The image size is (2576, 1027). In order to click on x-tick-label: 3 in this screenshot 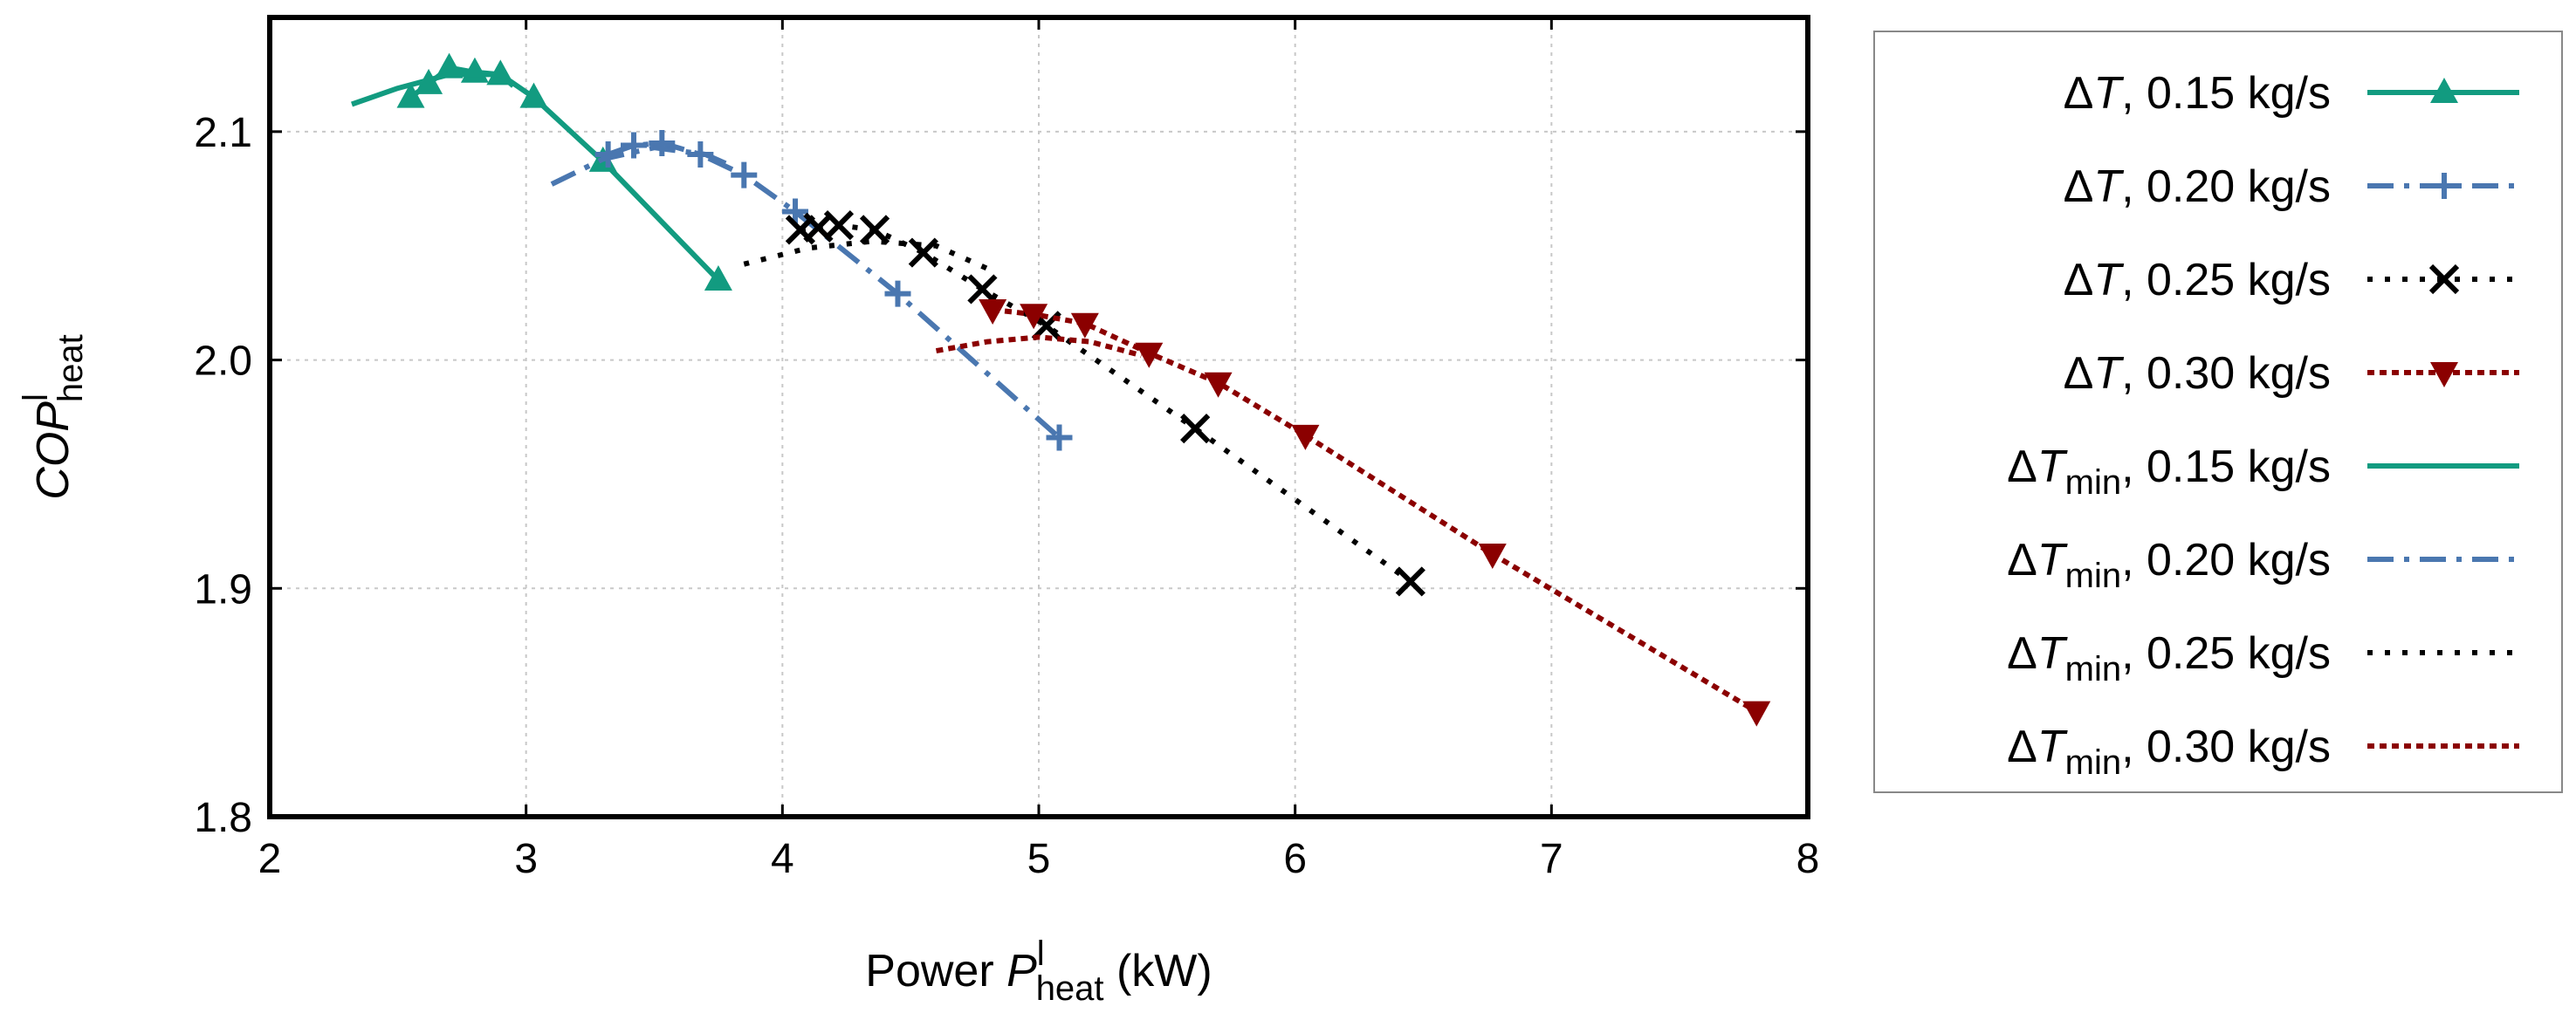, I will do `click(526, 859)`.